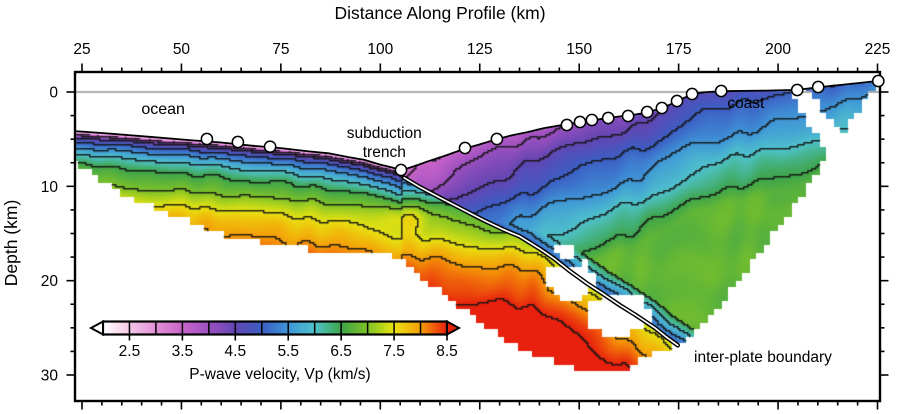 The image size is (900, 414). What do you see at coordinates (182, 49) in the screenshot?
I see `x-tick-label: 50` at bounding box center [182, 49].